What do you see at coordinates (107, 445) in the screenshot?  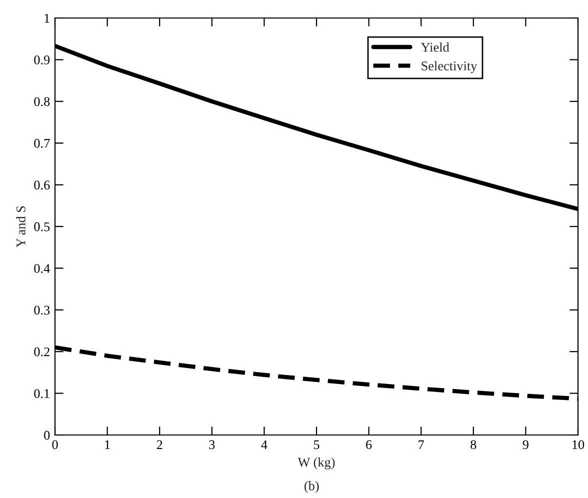 I see `x-tick-label: 1` at bounding box center [107, 445].